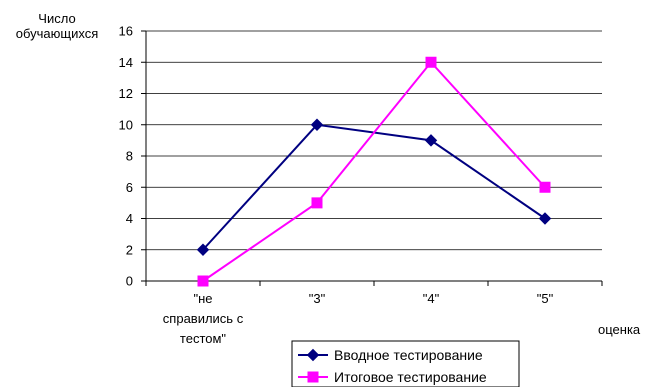 This screenshot has width=652, height=387. What do you see at coordinates (358, 318) in the screenshot?
I see `x-tick-labels: "не справились с тестом" "3" "4" "5"` at bounding box center [358, 318].